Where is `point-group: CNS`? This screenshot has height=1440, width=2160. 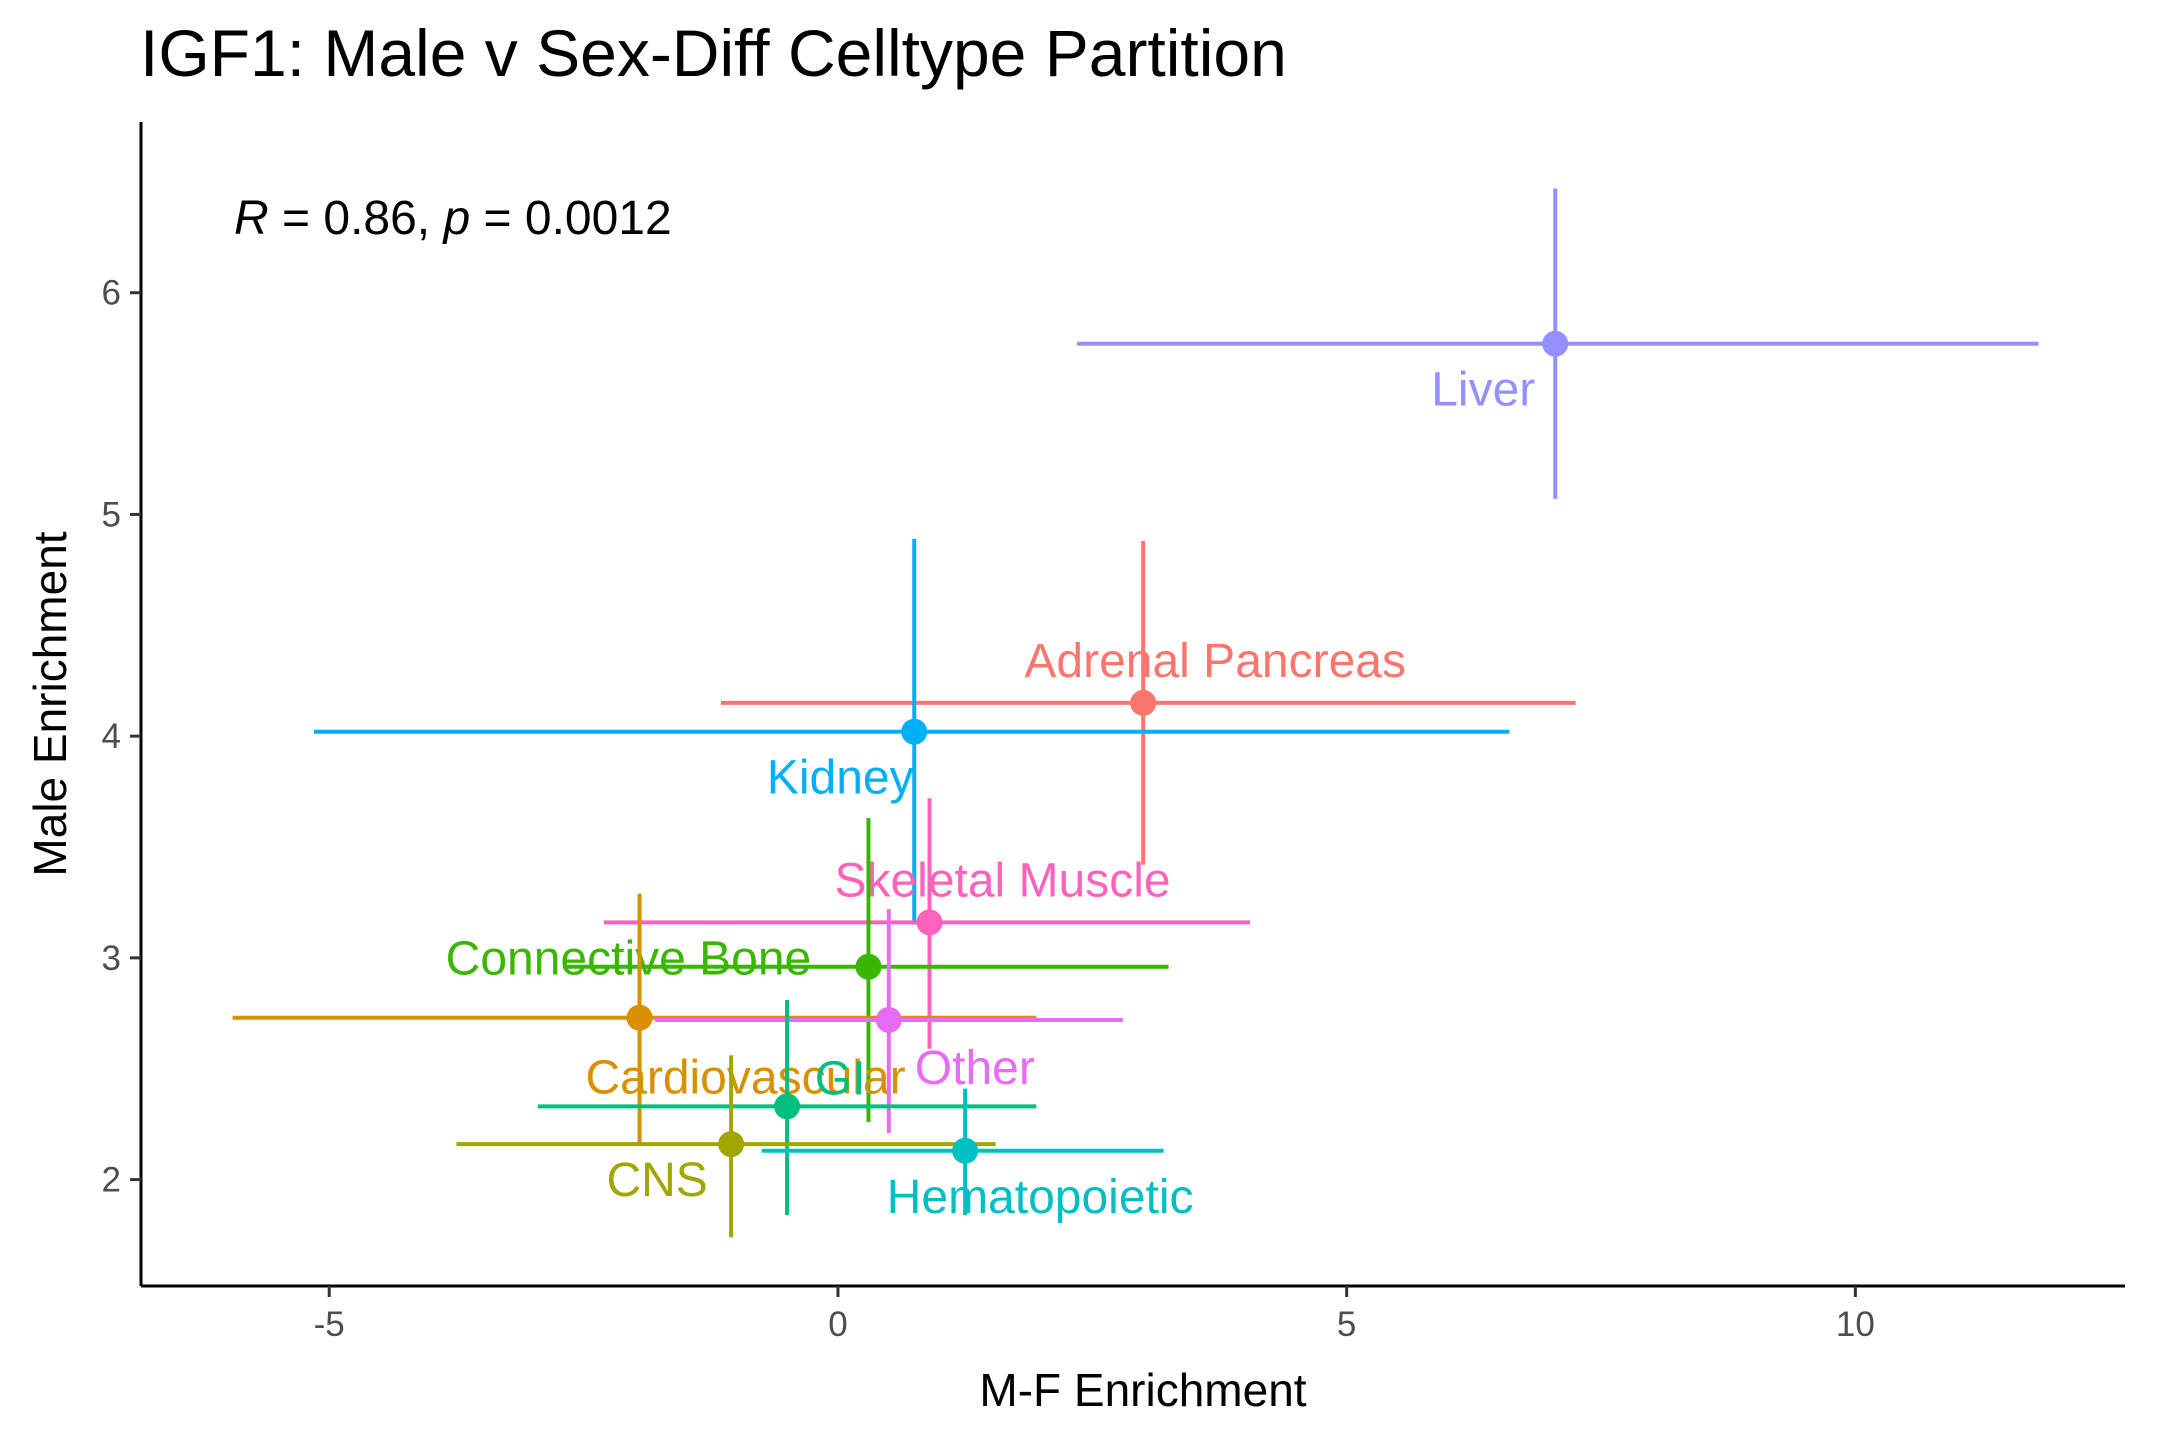
point-group: CNS is located at coordinates (726, 1146).